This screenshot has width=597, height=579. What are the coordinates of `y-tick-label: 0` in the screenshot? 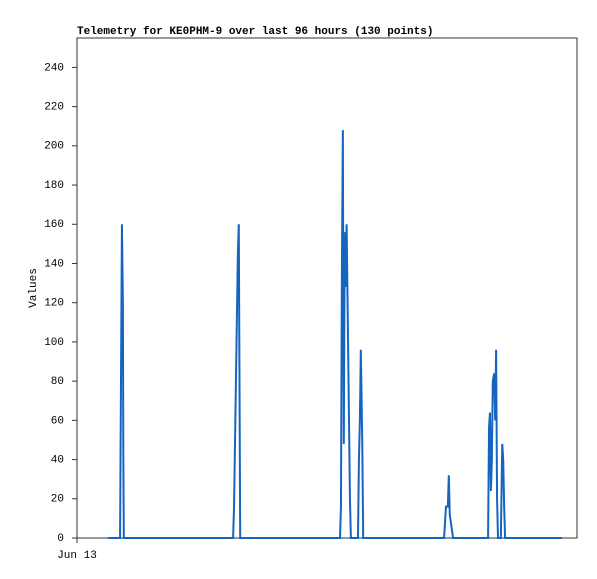 It's located at (60, 539).